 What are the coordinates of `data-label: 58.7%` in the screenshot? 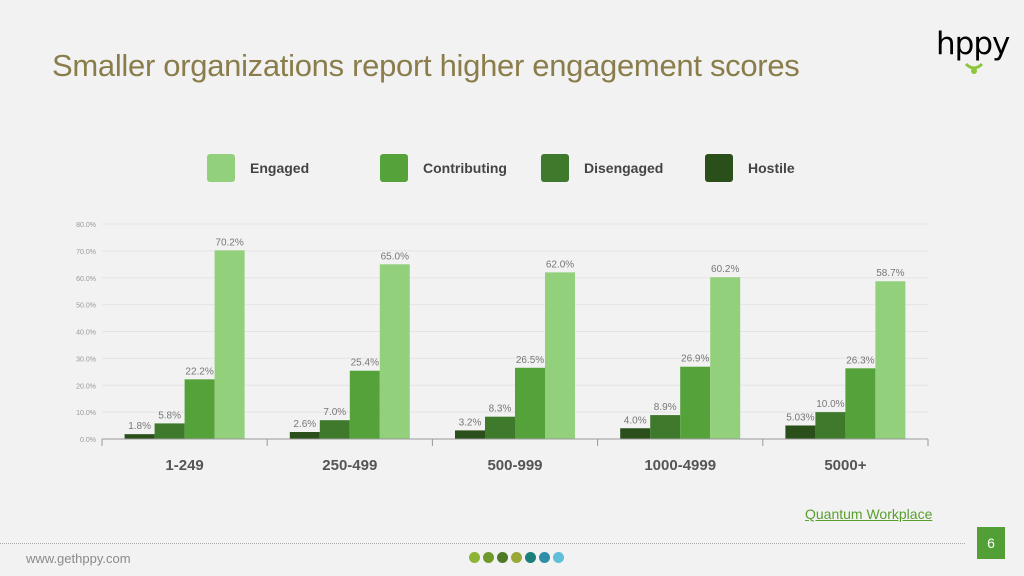 It's located at (890, 273).